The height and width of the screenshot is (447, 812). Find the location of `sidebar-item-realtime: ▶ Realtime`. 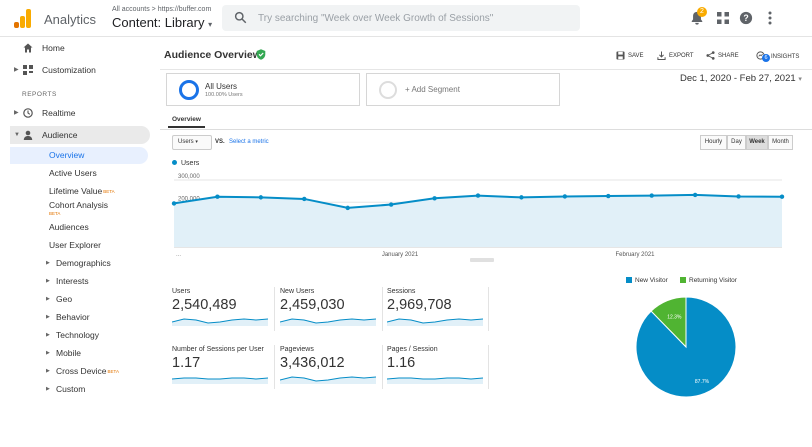

sidebar-item-realtime: ▶ Realtime is located at coordinates (80, 113).